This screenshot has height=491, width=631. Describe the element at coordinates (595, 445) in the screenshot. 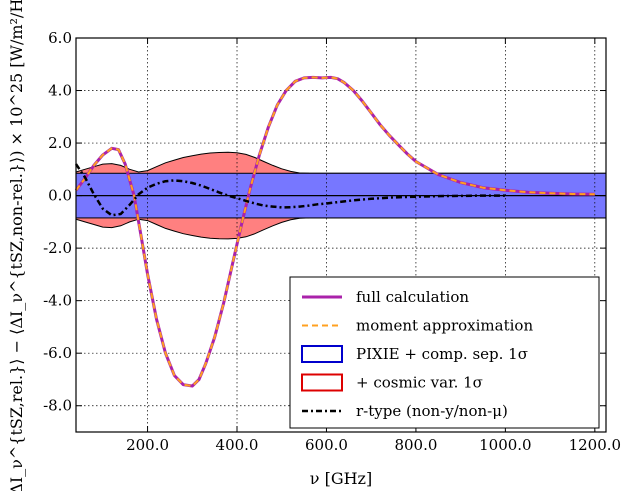

I see `x-tick-label: 1200.0` at that location.